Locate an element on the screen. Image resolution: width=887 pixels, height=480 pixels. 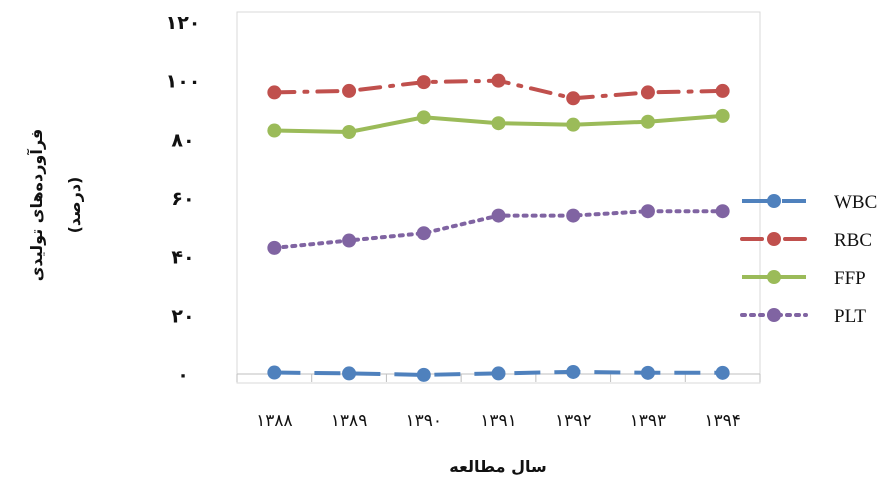
x-tick-label: ۱۳۹۲ is located at coordinates (573, 421).